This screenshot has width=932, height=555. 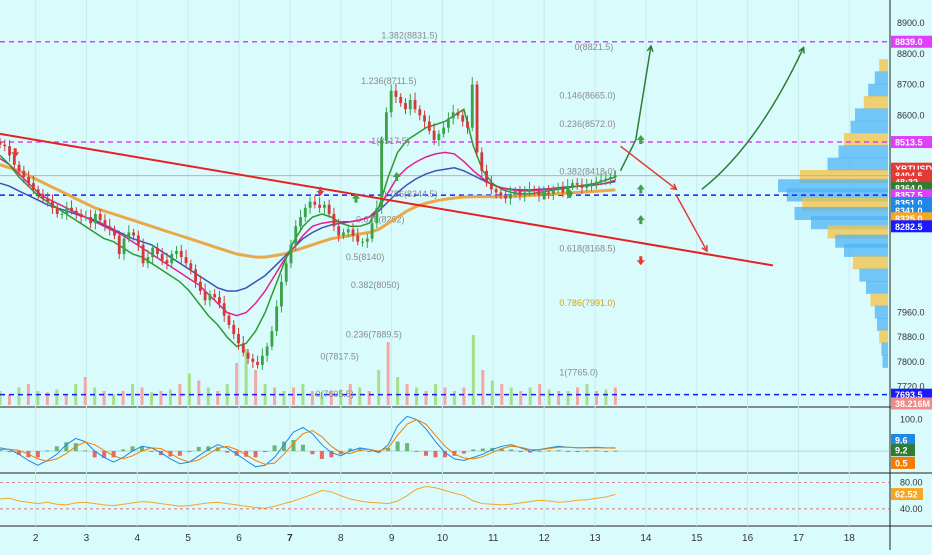 What do you see at coordinates (308, 211) in the screenshot?
I see `ema-orange-line` at bounding box center [308, 211].